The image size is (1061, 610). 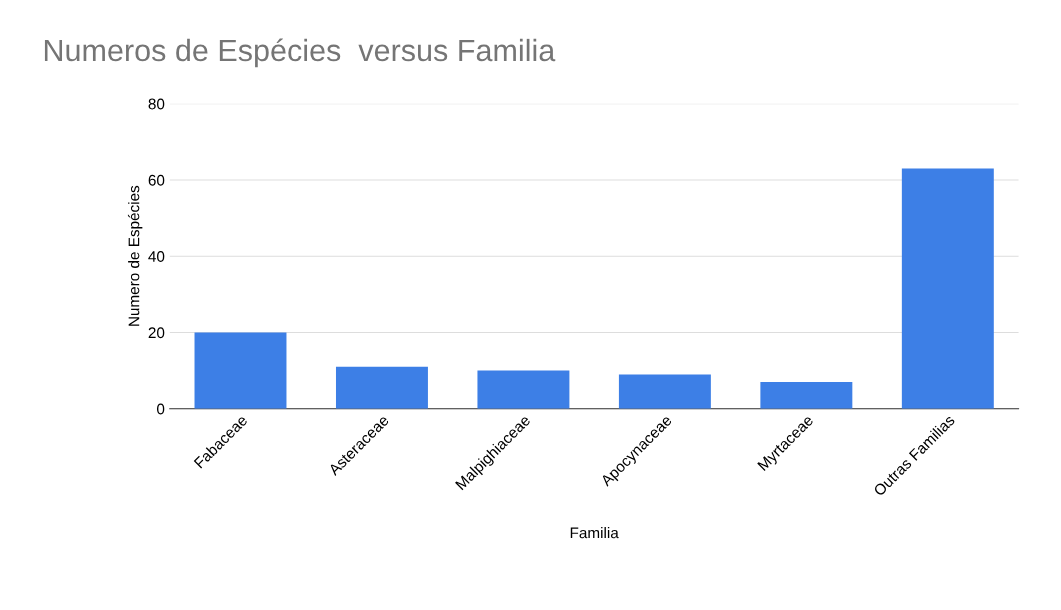 What do you see at coordinates (594, 533) in the screenshot?
I see `x-axis-title: Familia` at bounding box center [594, 533].